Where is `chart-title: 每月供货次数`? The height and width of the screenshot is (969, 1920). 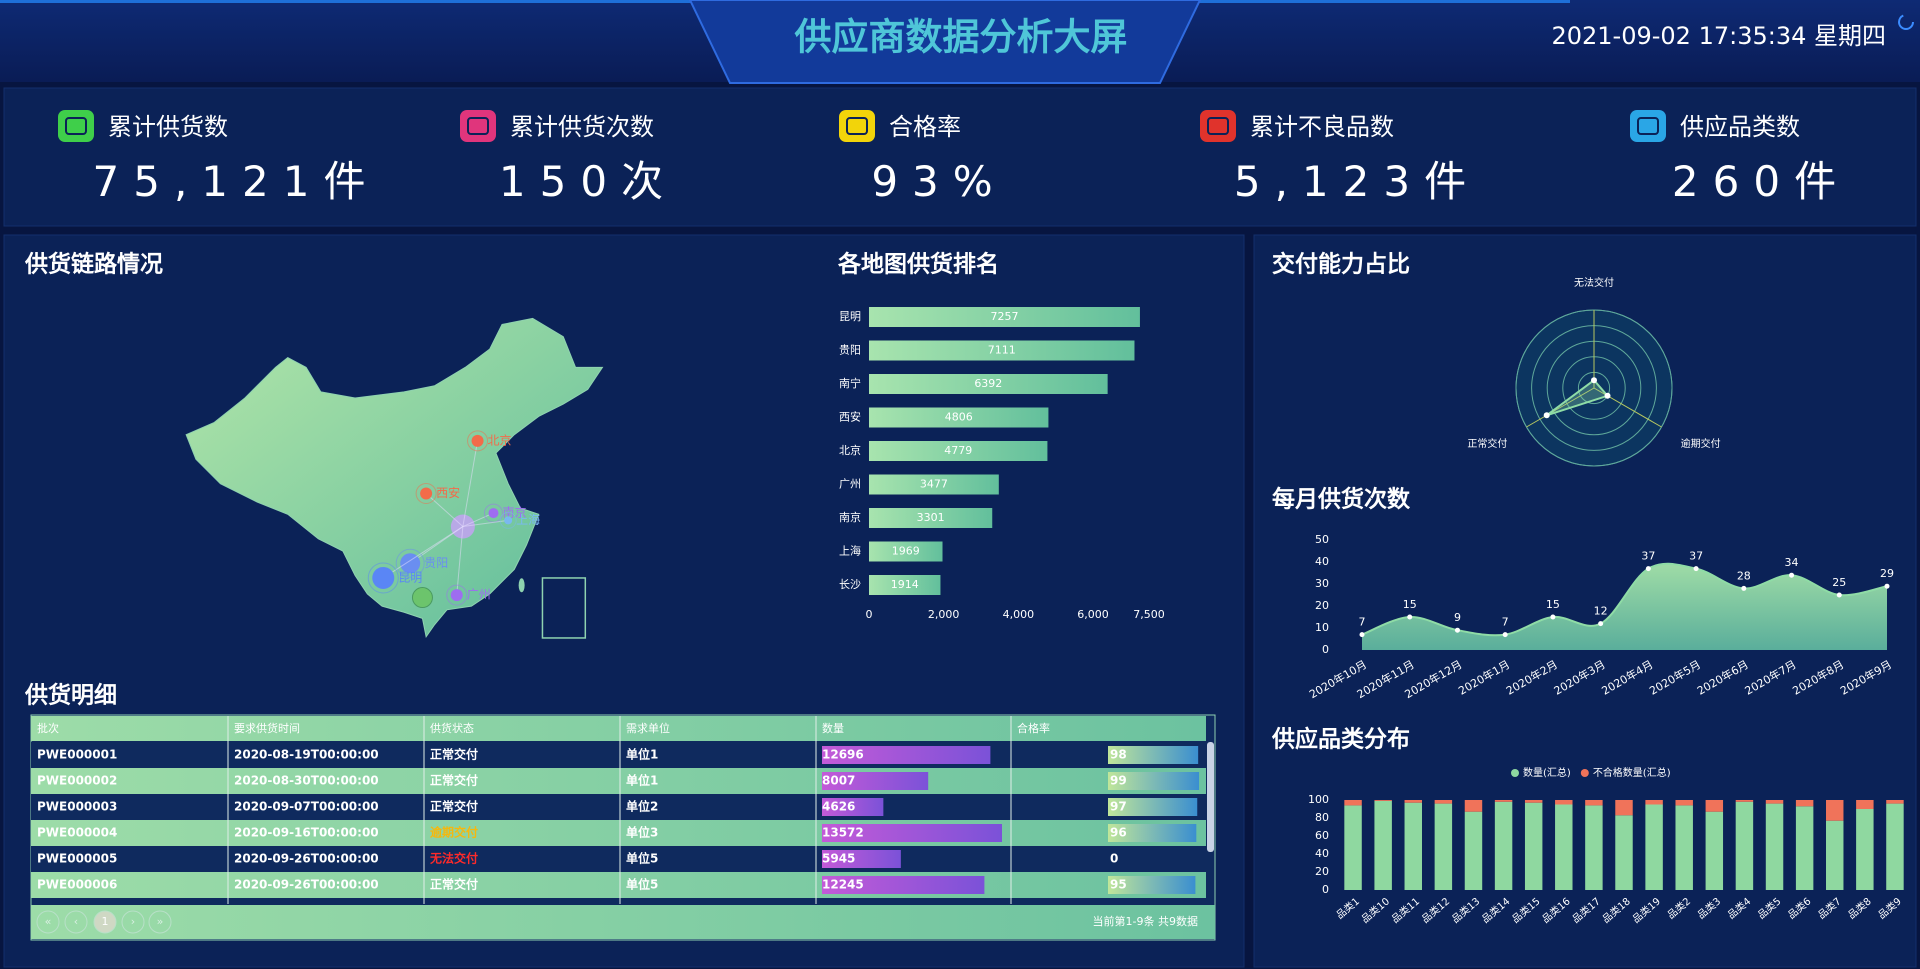 chart-title: 每月供货次数 is located at coordinates (1341, 499).